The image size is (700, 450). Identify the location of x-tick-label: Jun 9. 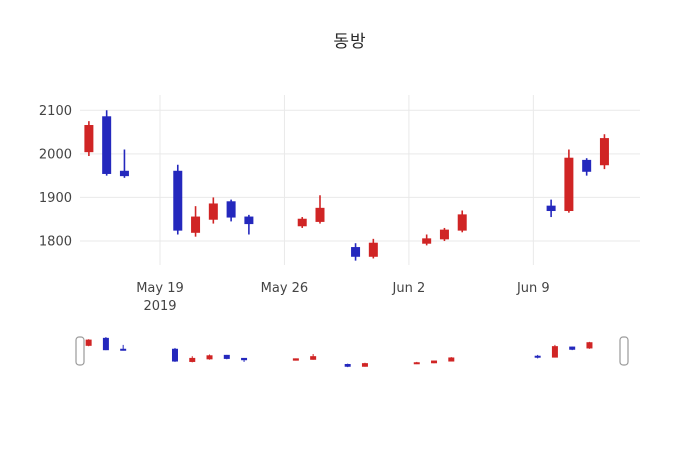
(533, 288).